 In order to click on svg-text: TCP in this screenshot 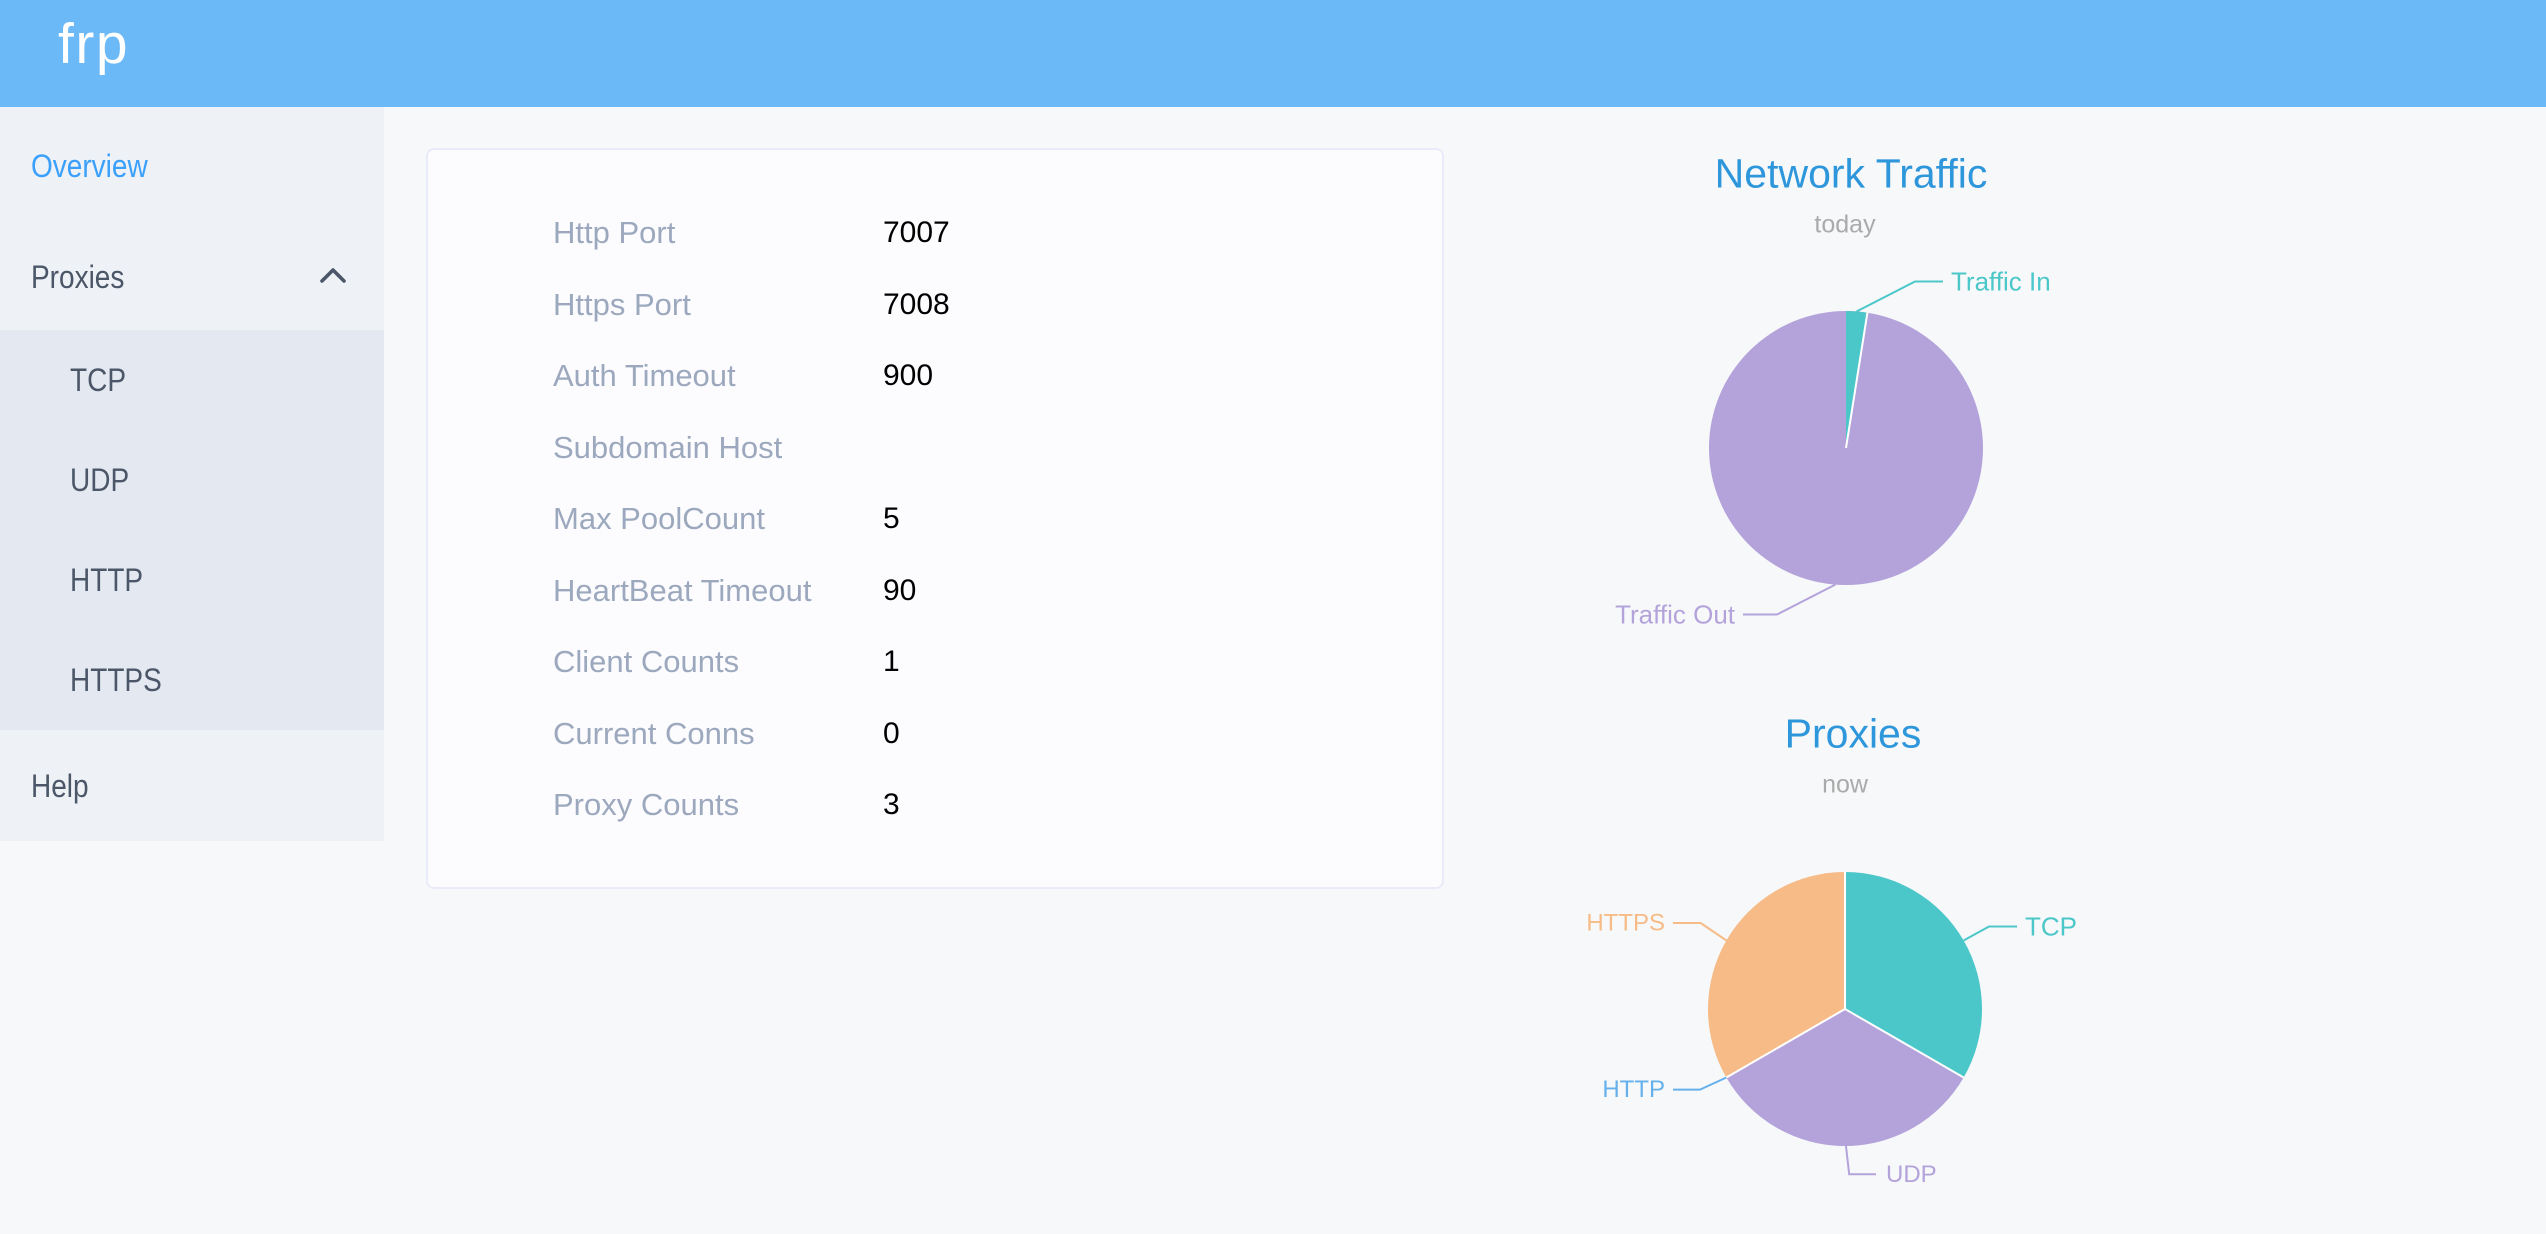, I will do `click(2051, 927)`.